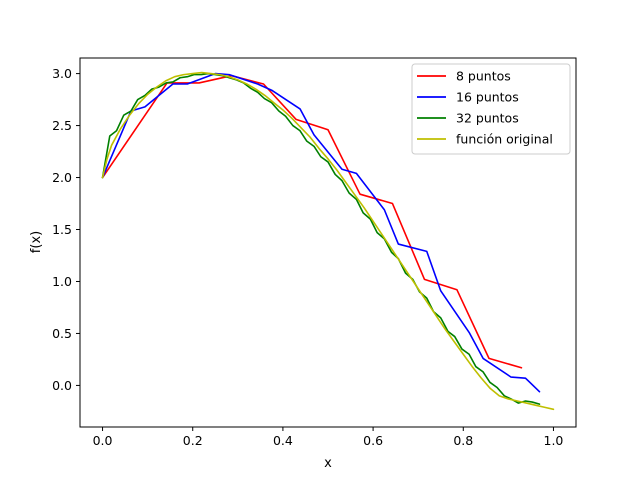  Describe the element at coordinates (463, 440) in the screenshot. I see `x-tick-label: 0.8` at that location.